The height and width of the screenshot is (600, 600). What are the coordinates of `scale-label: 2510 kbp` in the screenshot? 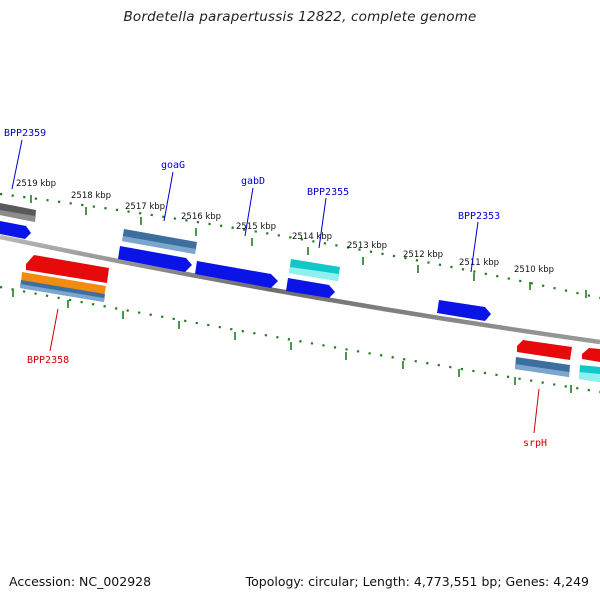 It's located at (534, 270).